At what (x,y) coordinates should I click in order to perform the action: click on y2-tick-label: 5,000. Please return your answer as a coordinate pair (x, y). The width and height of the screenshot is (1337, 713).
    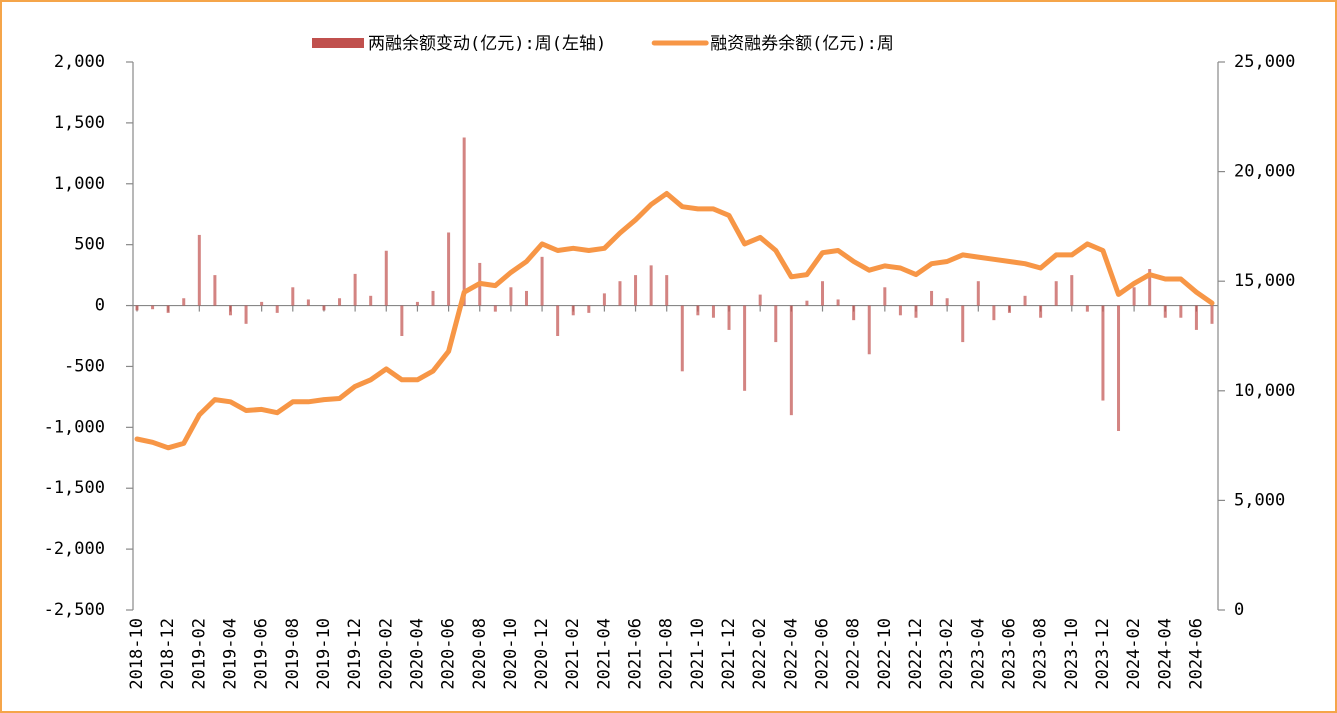
    Looking at the image, I should click on (1259, 500).